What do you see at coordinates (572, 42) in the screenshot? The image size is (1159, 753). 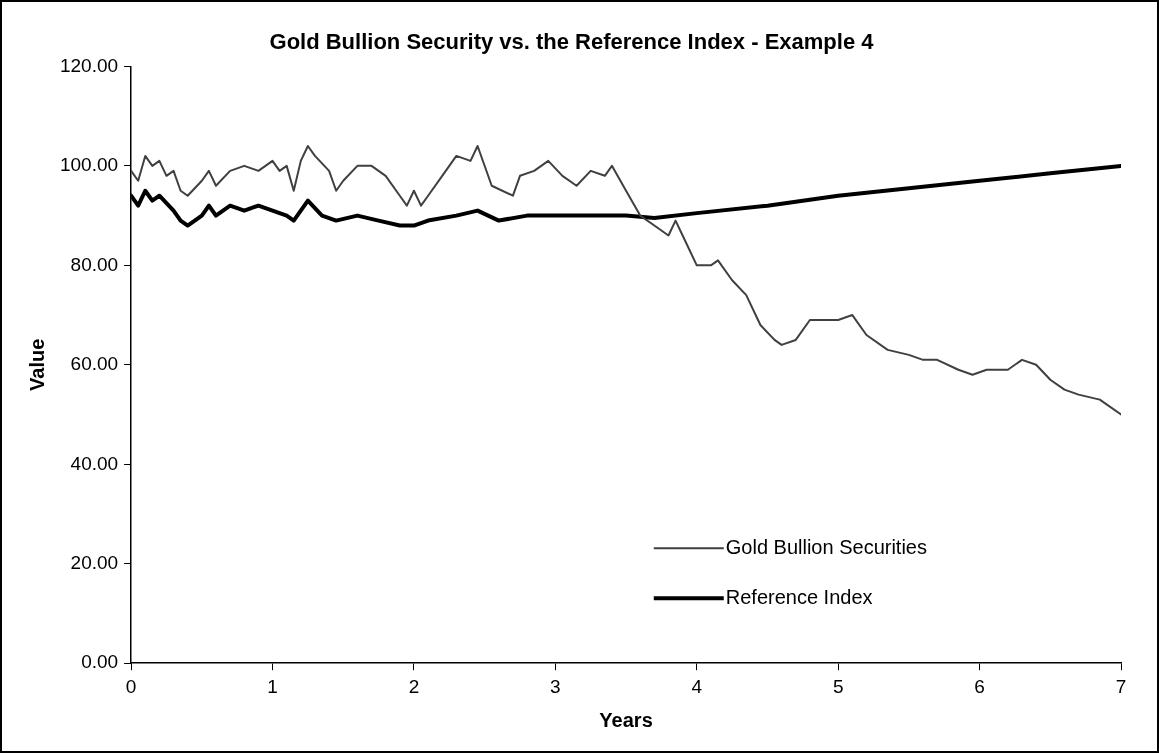 I see `chart-title: Gold Bullion Security vs. the Reference Index - Example 4` at bounding box center [572, 42].